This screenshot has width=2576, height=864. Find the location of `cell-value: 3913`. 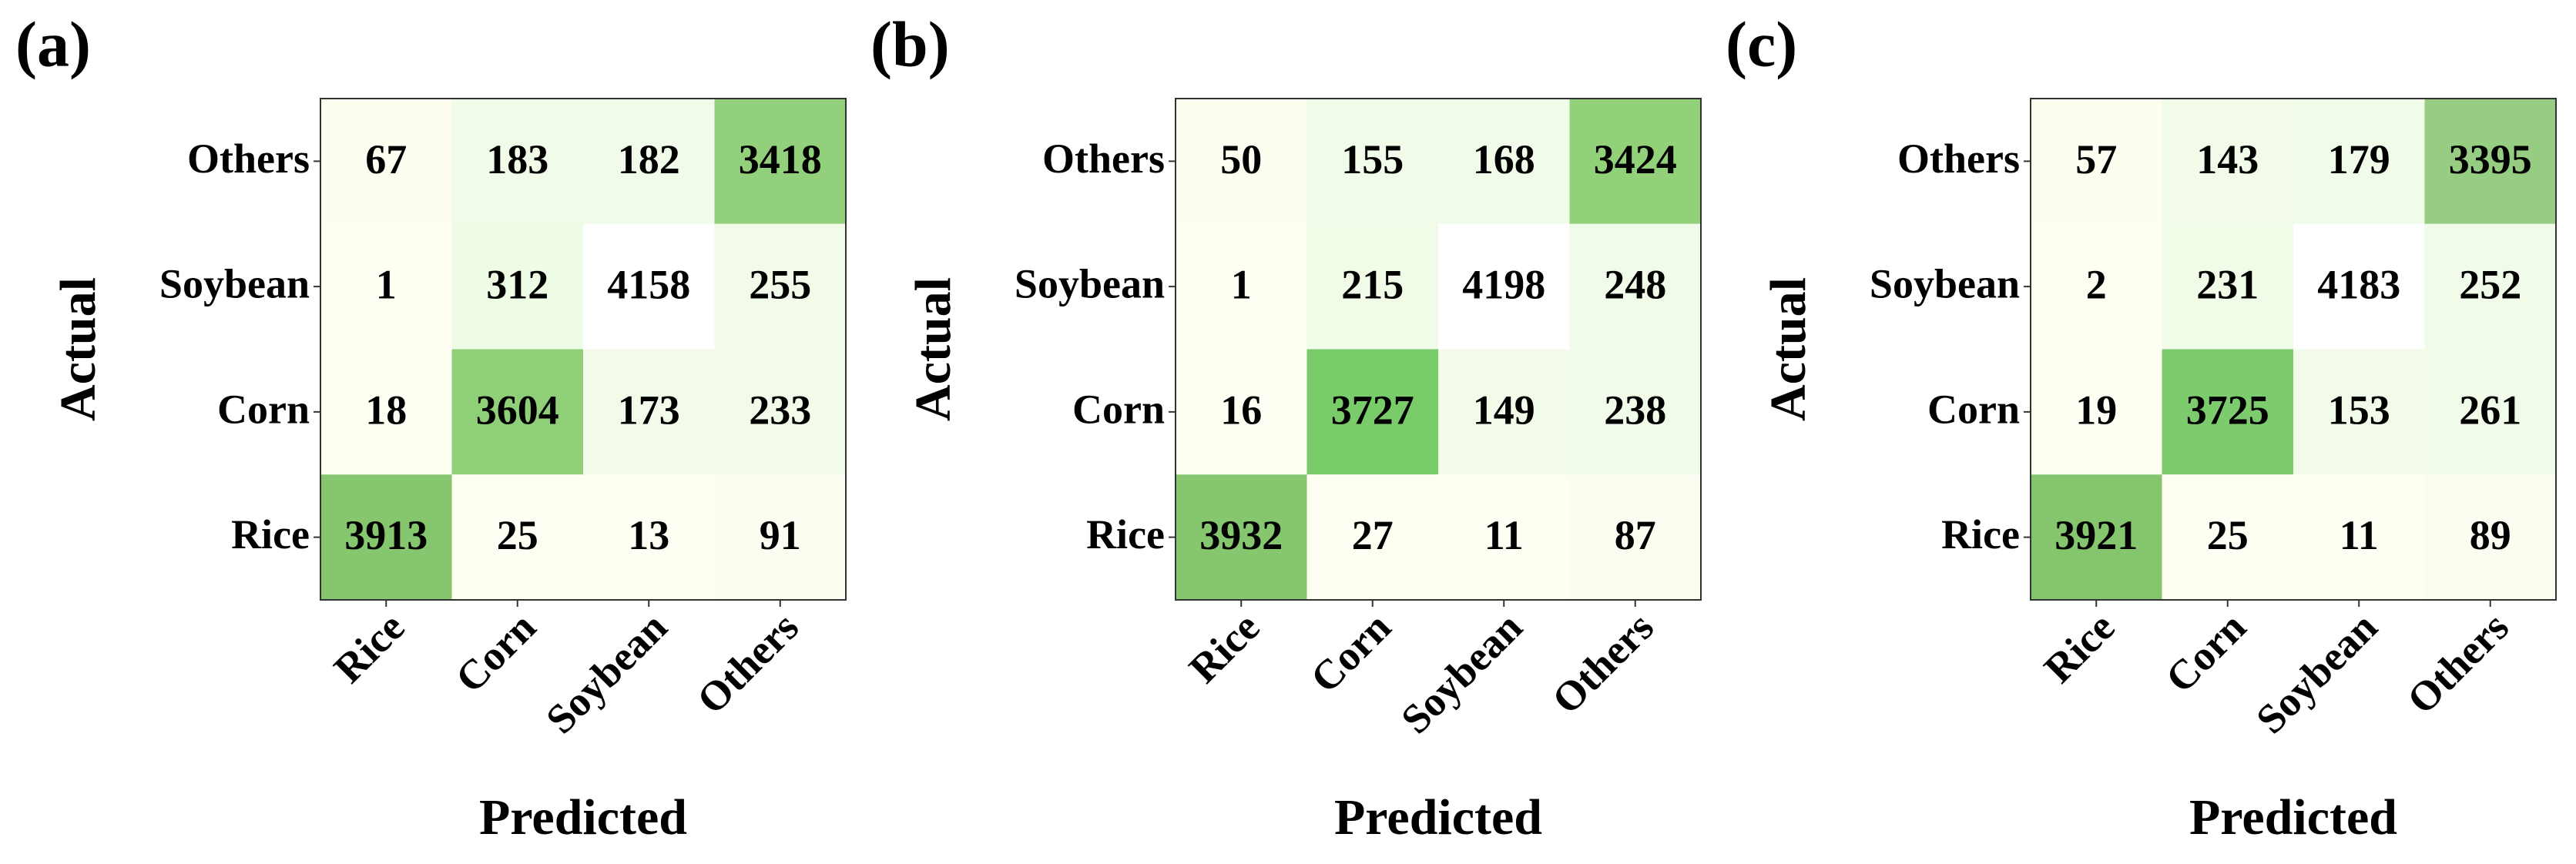

cell-value: 3913 is located at coordinates (386, 535).